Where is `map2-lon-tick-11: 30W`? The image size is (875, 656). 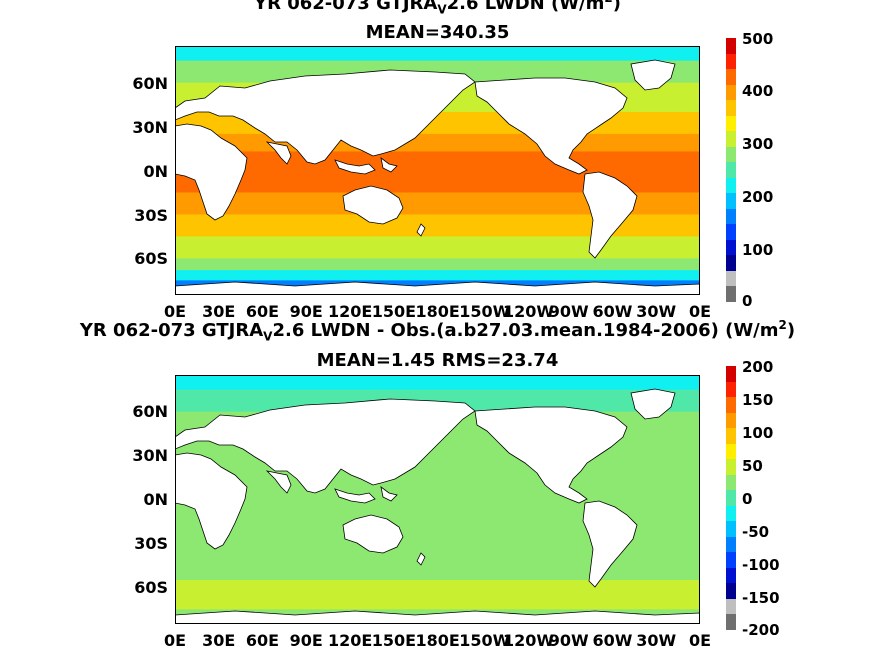 map2-lon-tick-11: 30W is located at coordinates (656, 640).